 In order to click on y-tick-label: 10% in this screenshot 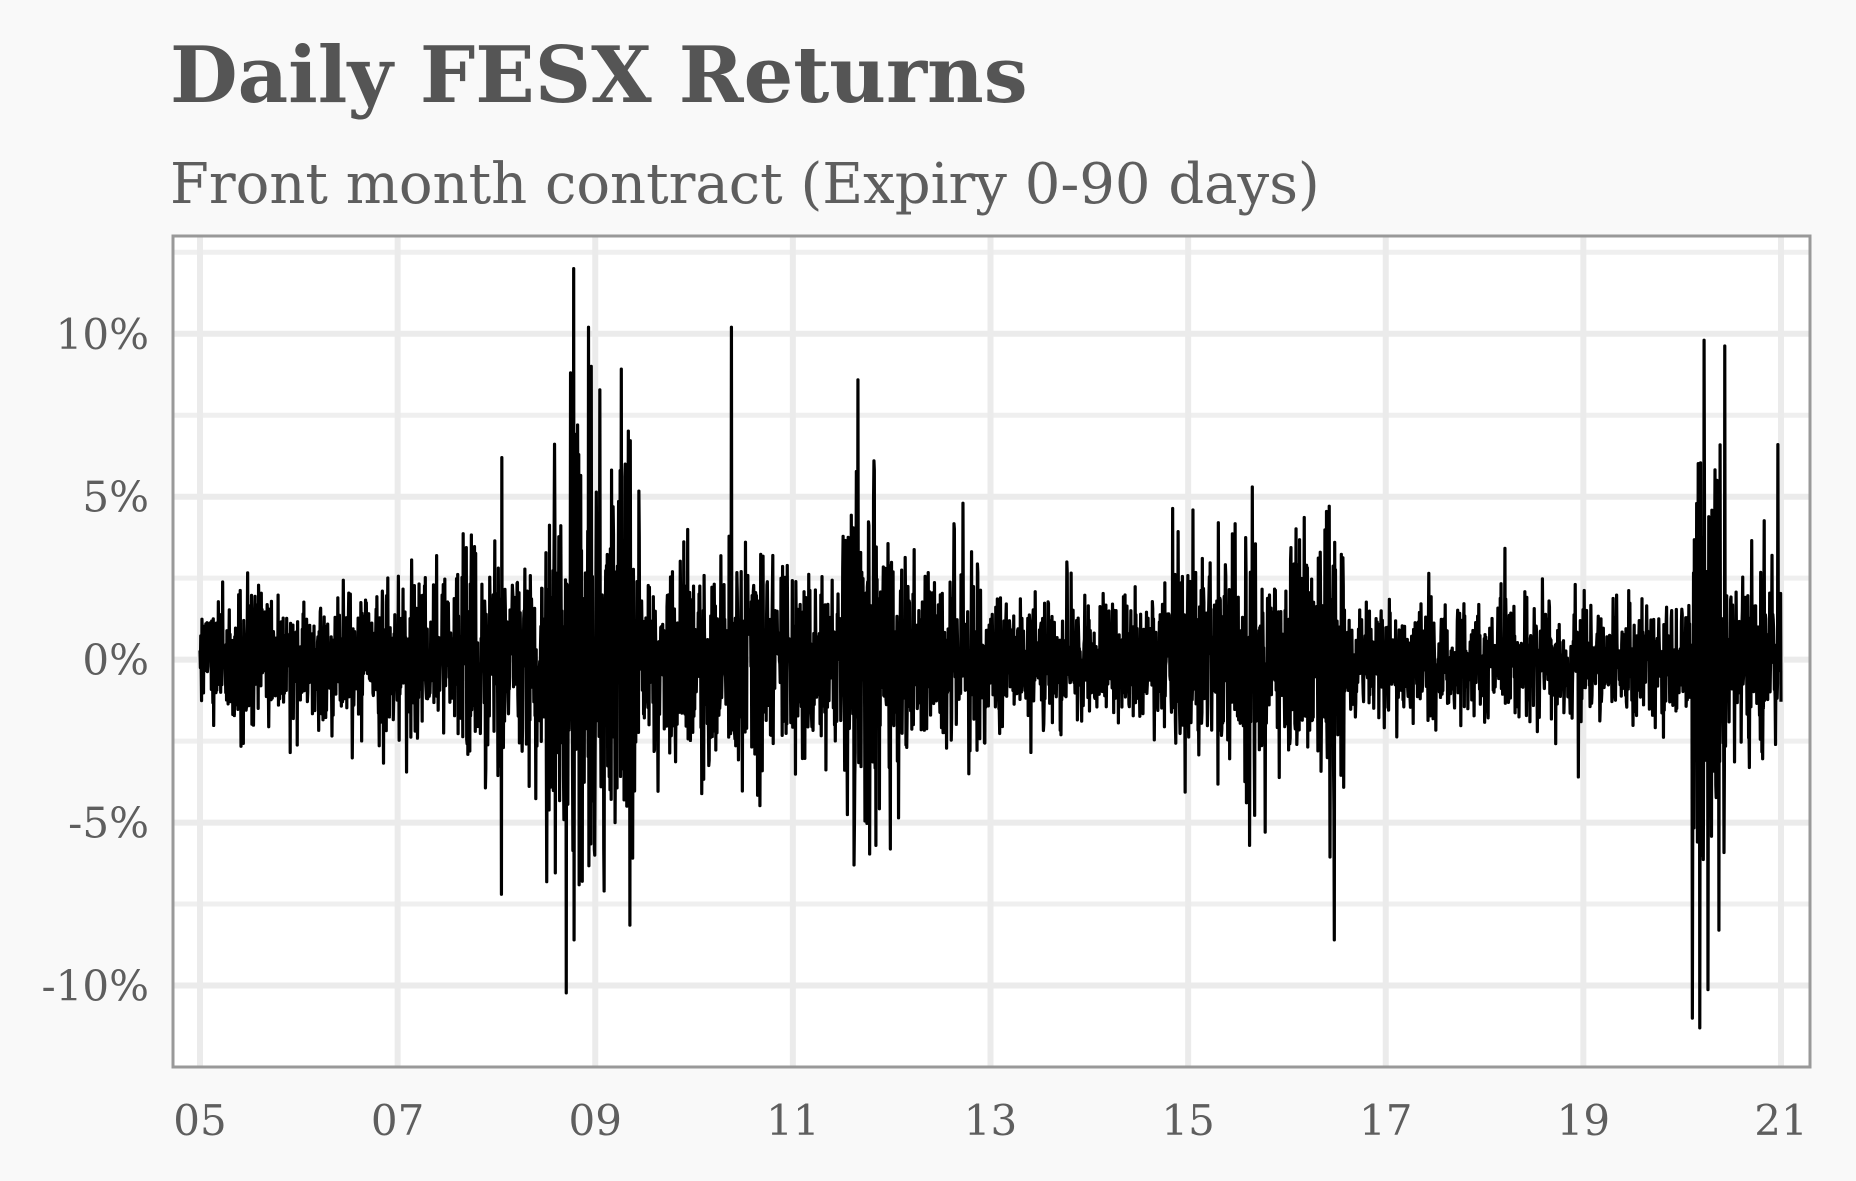, I will do `click(102, 334)`.